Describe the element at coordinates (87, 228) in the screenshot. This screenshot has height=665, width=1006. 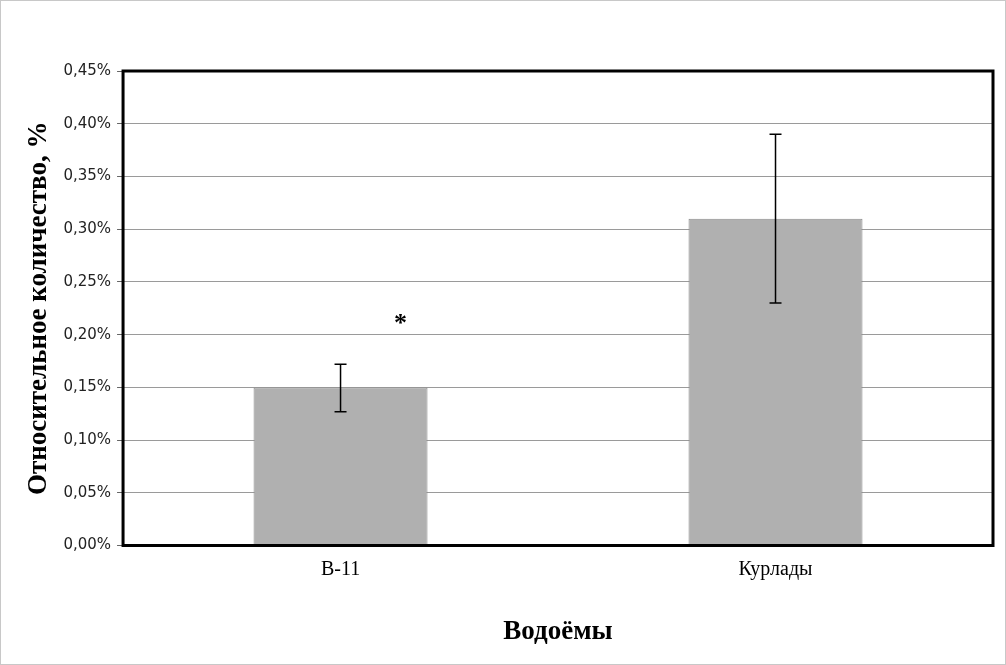
I see `y-tick-label: 0,30%` at that location.